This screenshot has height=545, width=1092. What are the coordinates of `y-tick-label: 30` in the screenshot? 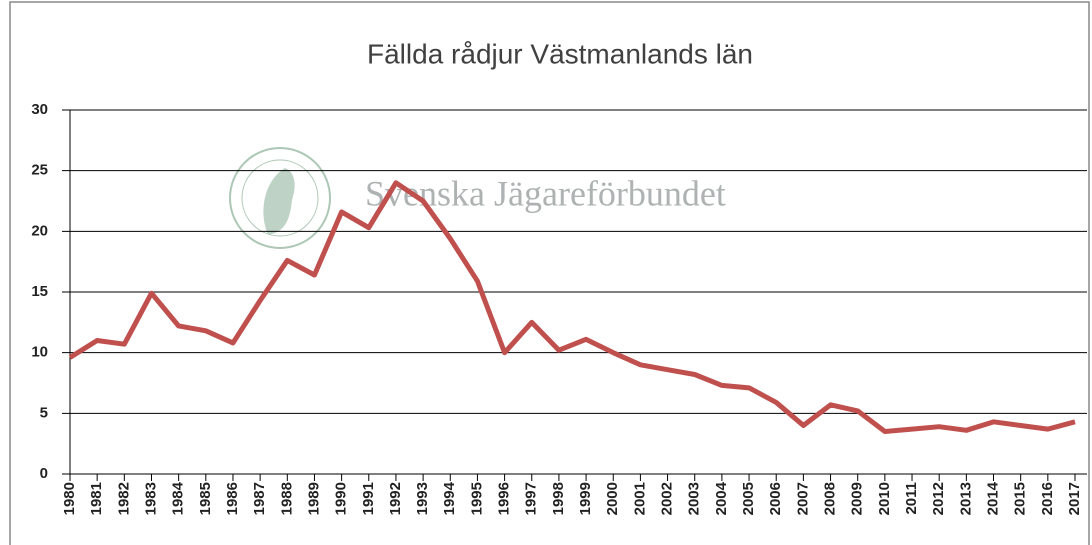 It's located at (39, 109).